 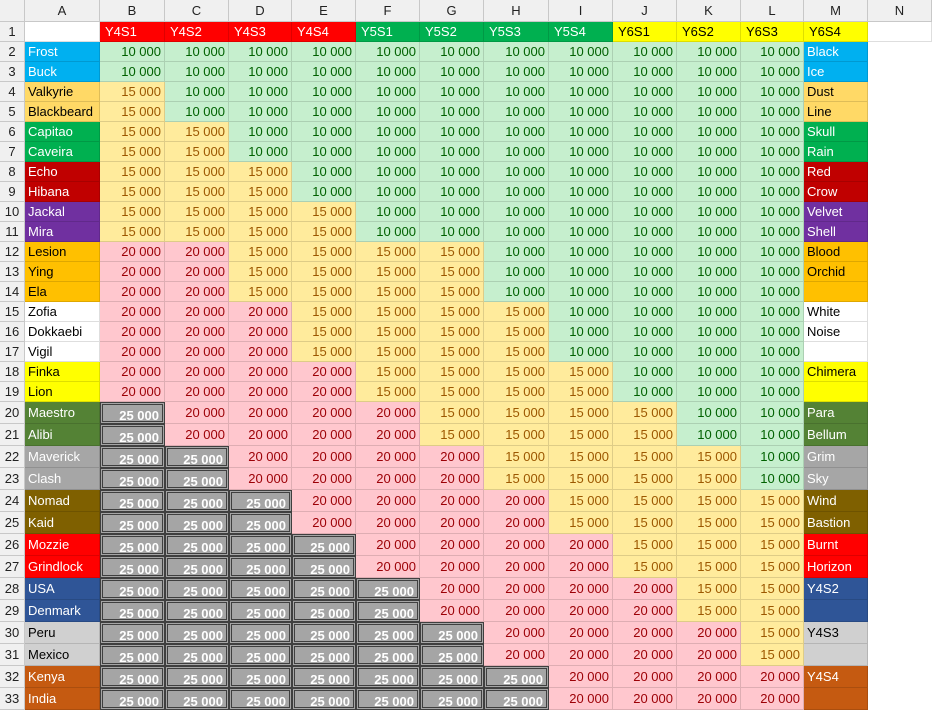 I want to click on row-header: 2, so click(x=12, y=52).